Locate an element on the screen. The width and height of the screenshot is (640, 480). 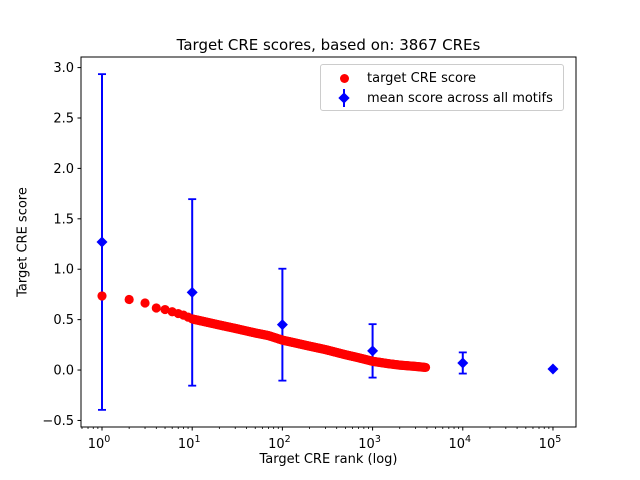
x-tick-label: 10² is located at coordinates (279, 443).